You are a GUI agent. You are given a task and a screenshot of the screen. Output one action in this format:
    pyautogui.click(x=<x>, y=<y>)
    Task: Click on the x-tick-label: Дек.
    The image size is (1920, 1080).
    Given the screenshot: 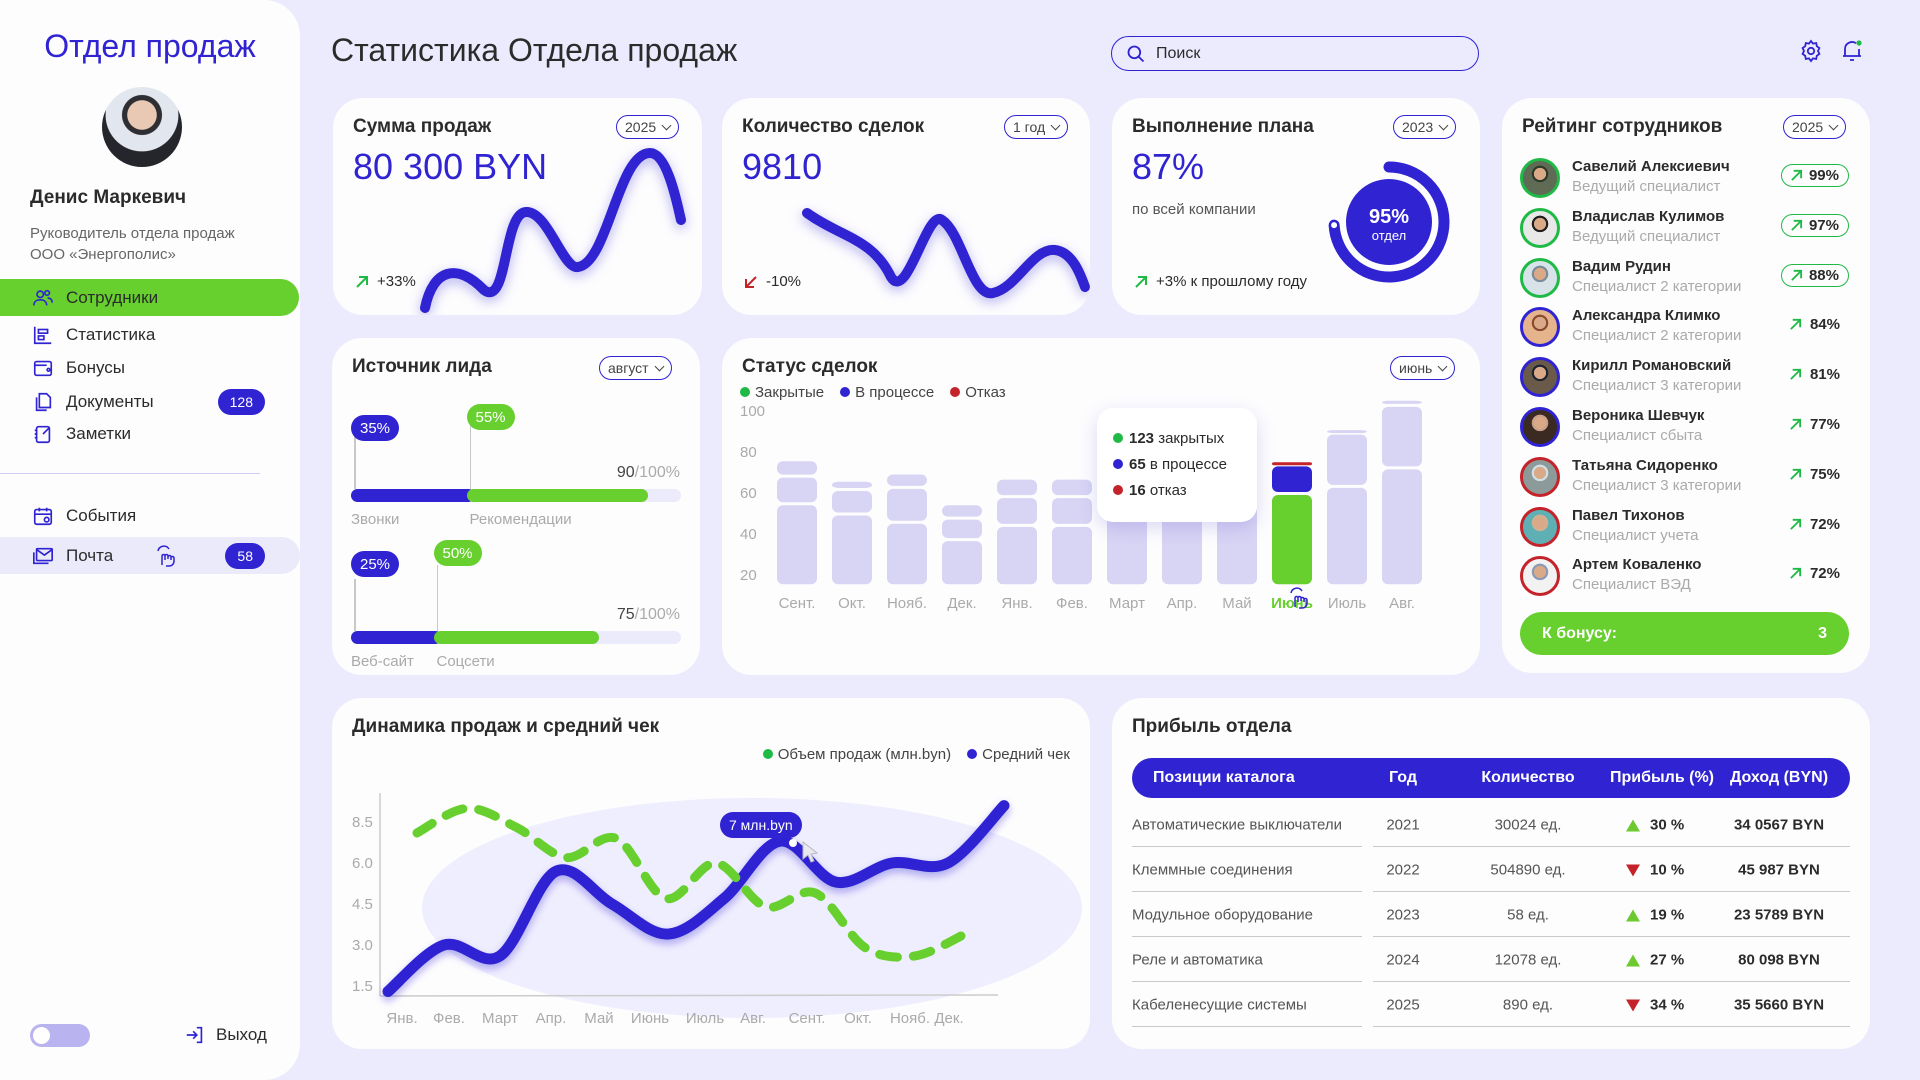 What is the action you would take?
    pyautogui.click(x=961, y=603)
    